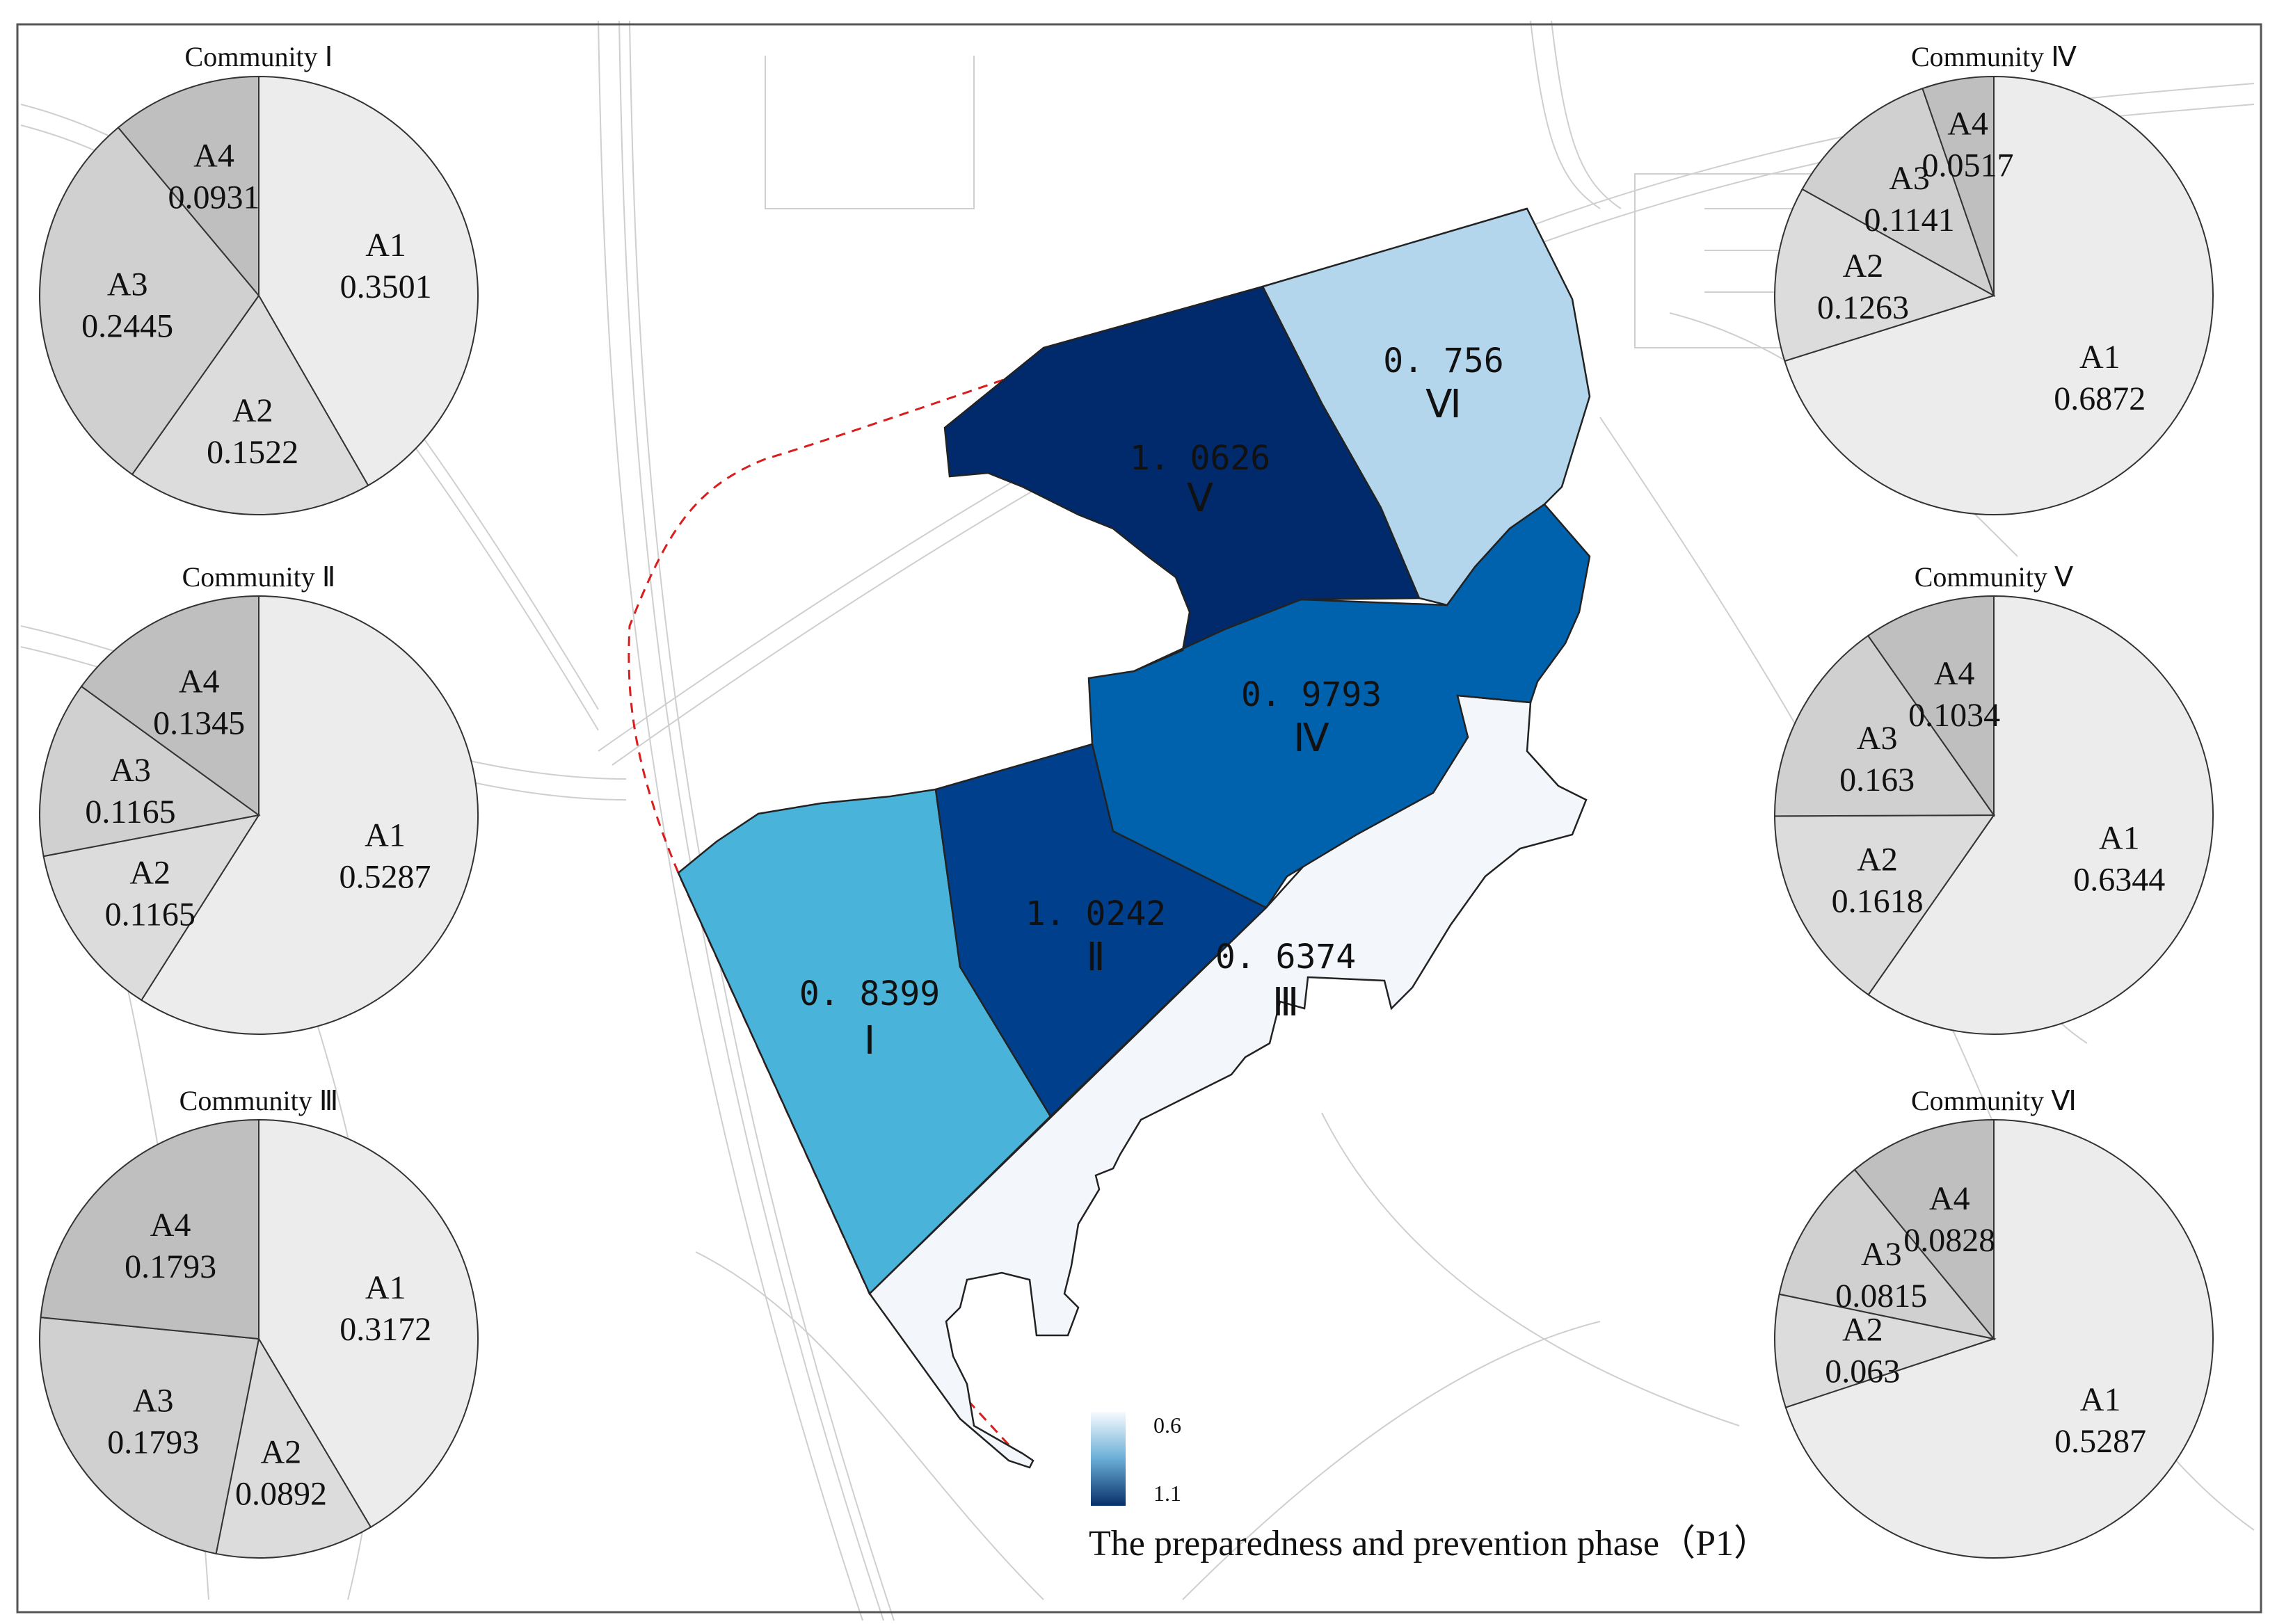 The height and width of the screenshot is (1624, 2277). I want to click on pie-slice-value: 0.1034, so click(1954, 716).